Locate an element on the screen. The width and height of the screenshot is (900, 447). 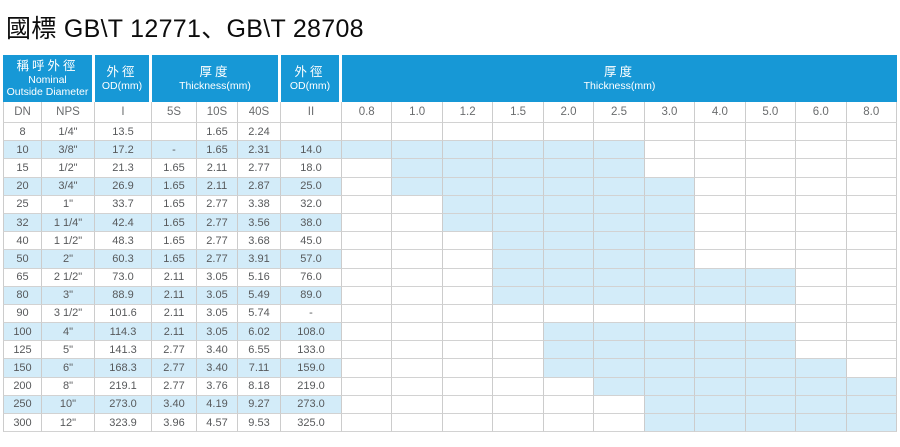
page-title: 國標 GB\T 12771、GB\T 28708 is located at coordinates (185, 29).